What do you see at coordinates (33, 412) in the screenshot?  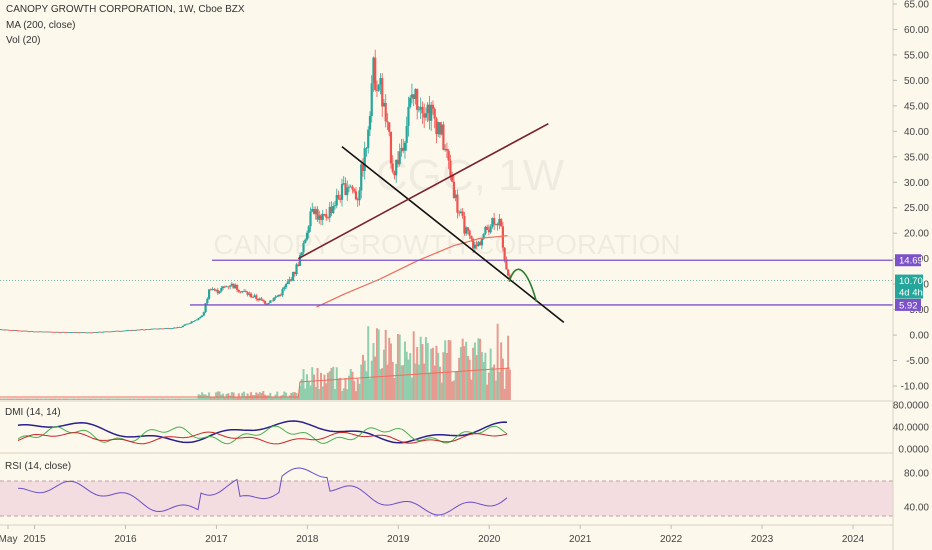 I see `dmi-legend: DMI (14, 14)` at bounding box center [33, 412].